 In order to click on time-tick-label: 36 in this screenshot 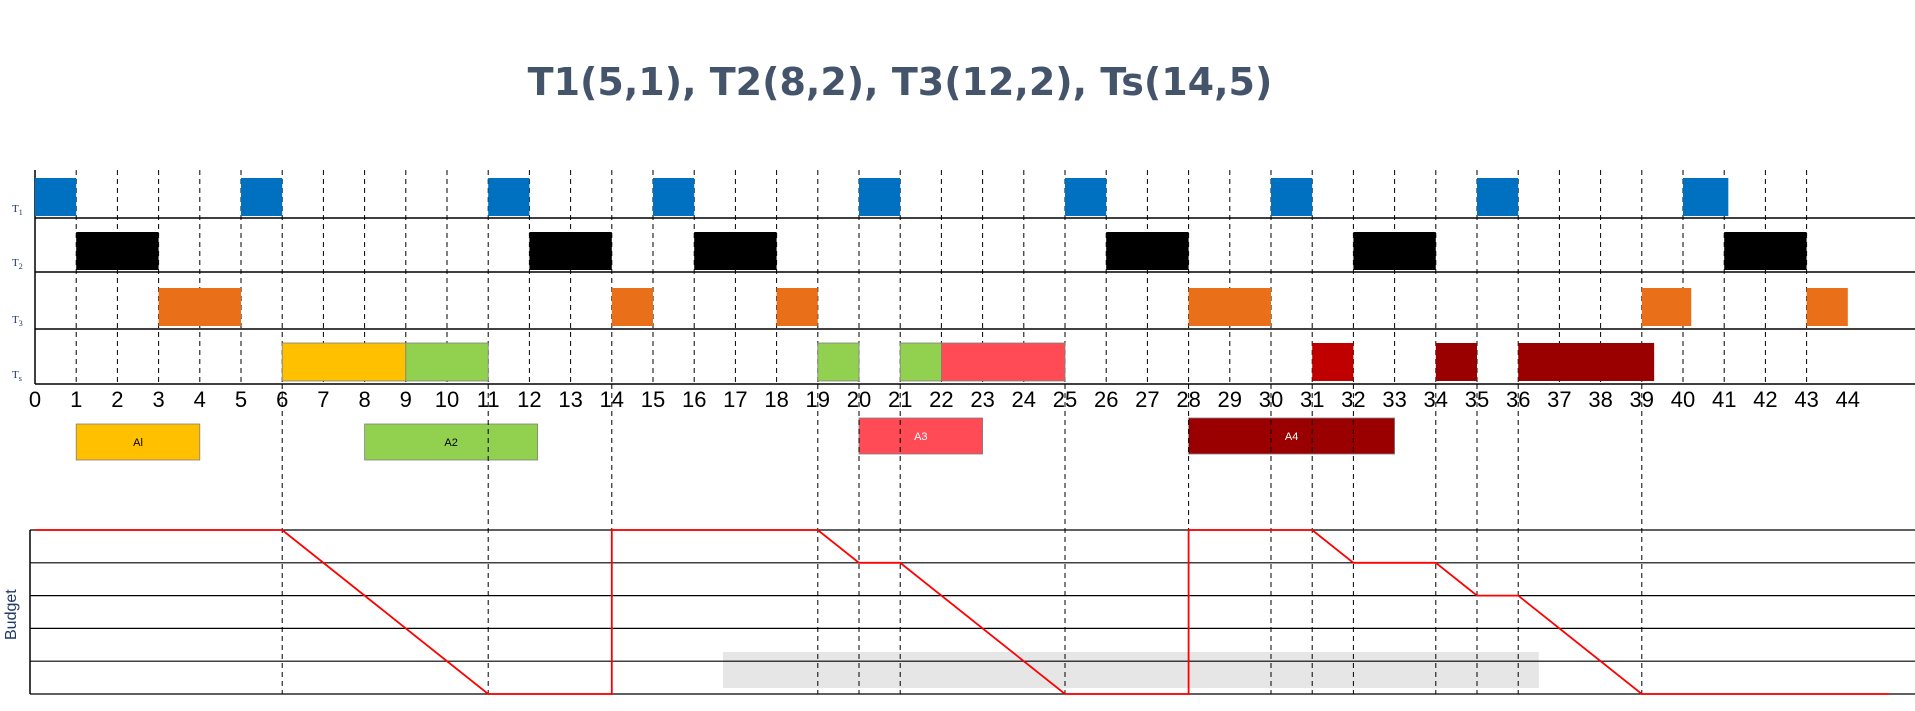, I will do `click(1518, 399)`.